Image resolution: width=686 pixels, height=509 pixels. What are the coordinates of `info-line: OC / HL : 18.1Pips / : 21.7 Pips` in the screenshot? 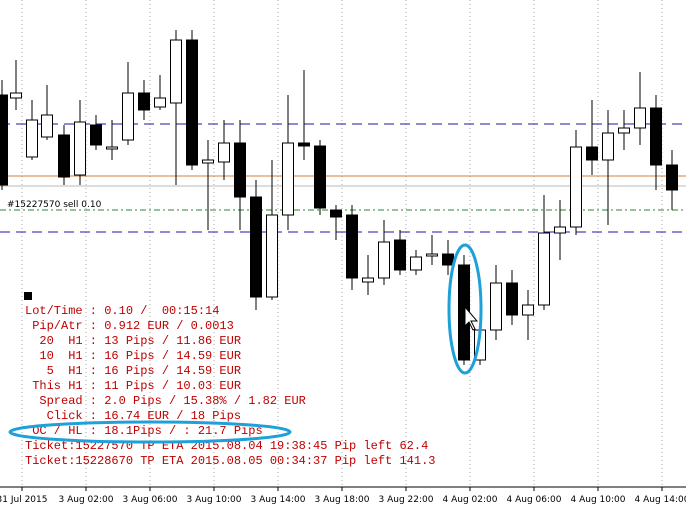 It's located at (144, 431).